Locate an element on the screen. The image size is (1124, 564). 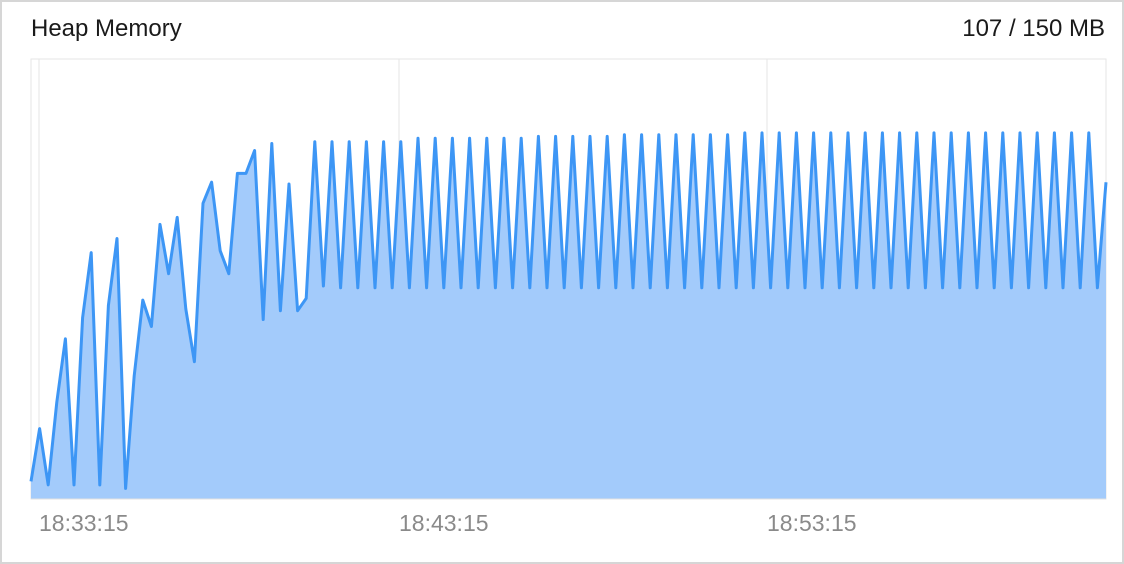
memory-readout: 107 / 150 MB is located at coordinates (1033, 28).